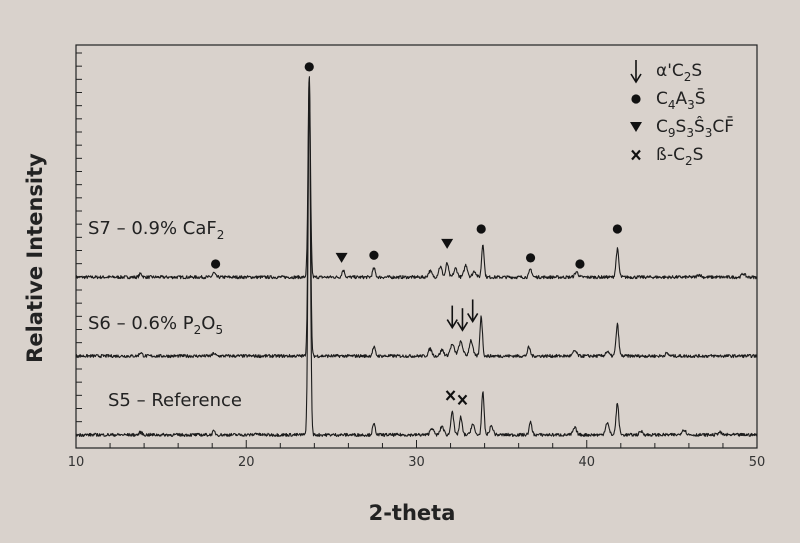 The height and width of the screenshot is (543, 800). I want to click on legend-part: Ŝ, so click(699, 126).